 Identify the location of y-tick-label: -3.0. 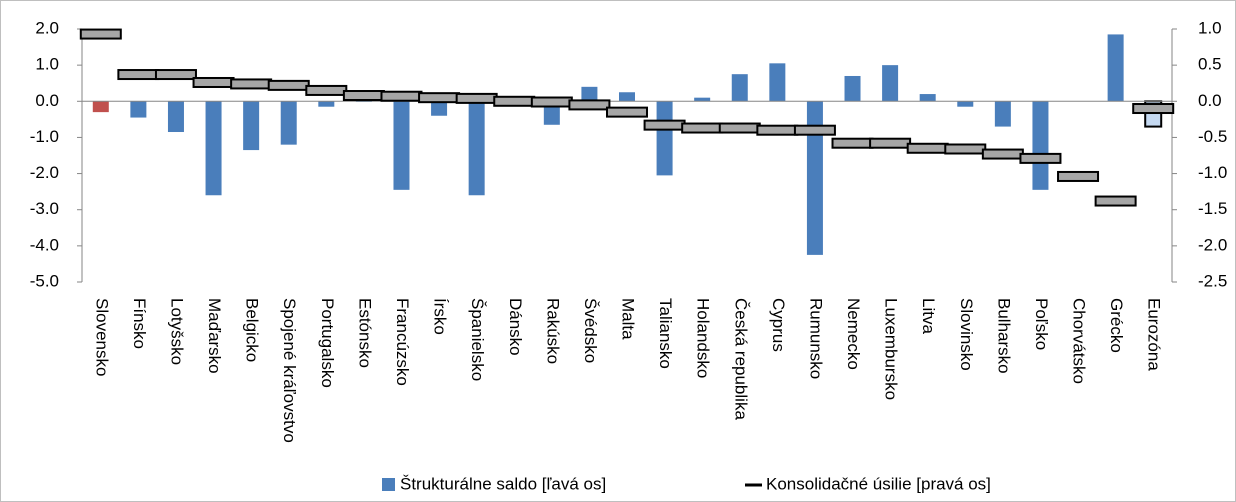
(44, 208).